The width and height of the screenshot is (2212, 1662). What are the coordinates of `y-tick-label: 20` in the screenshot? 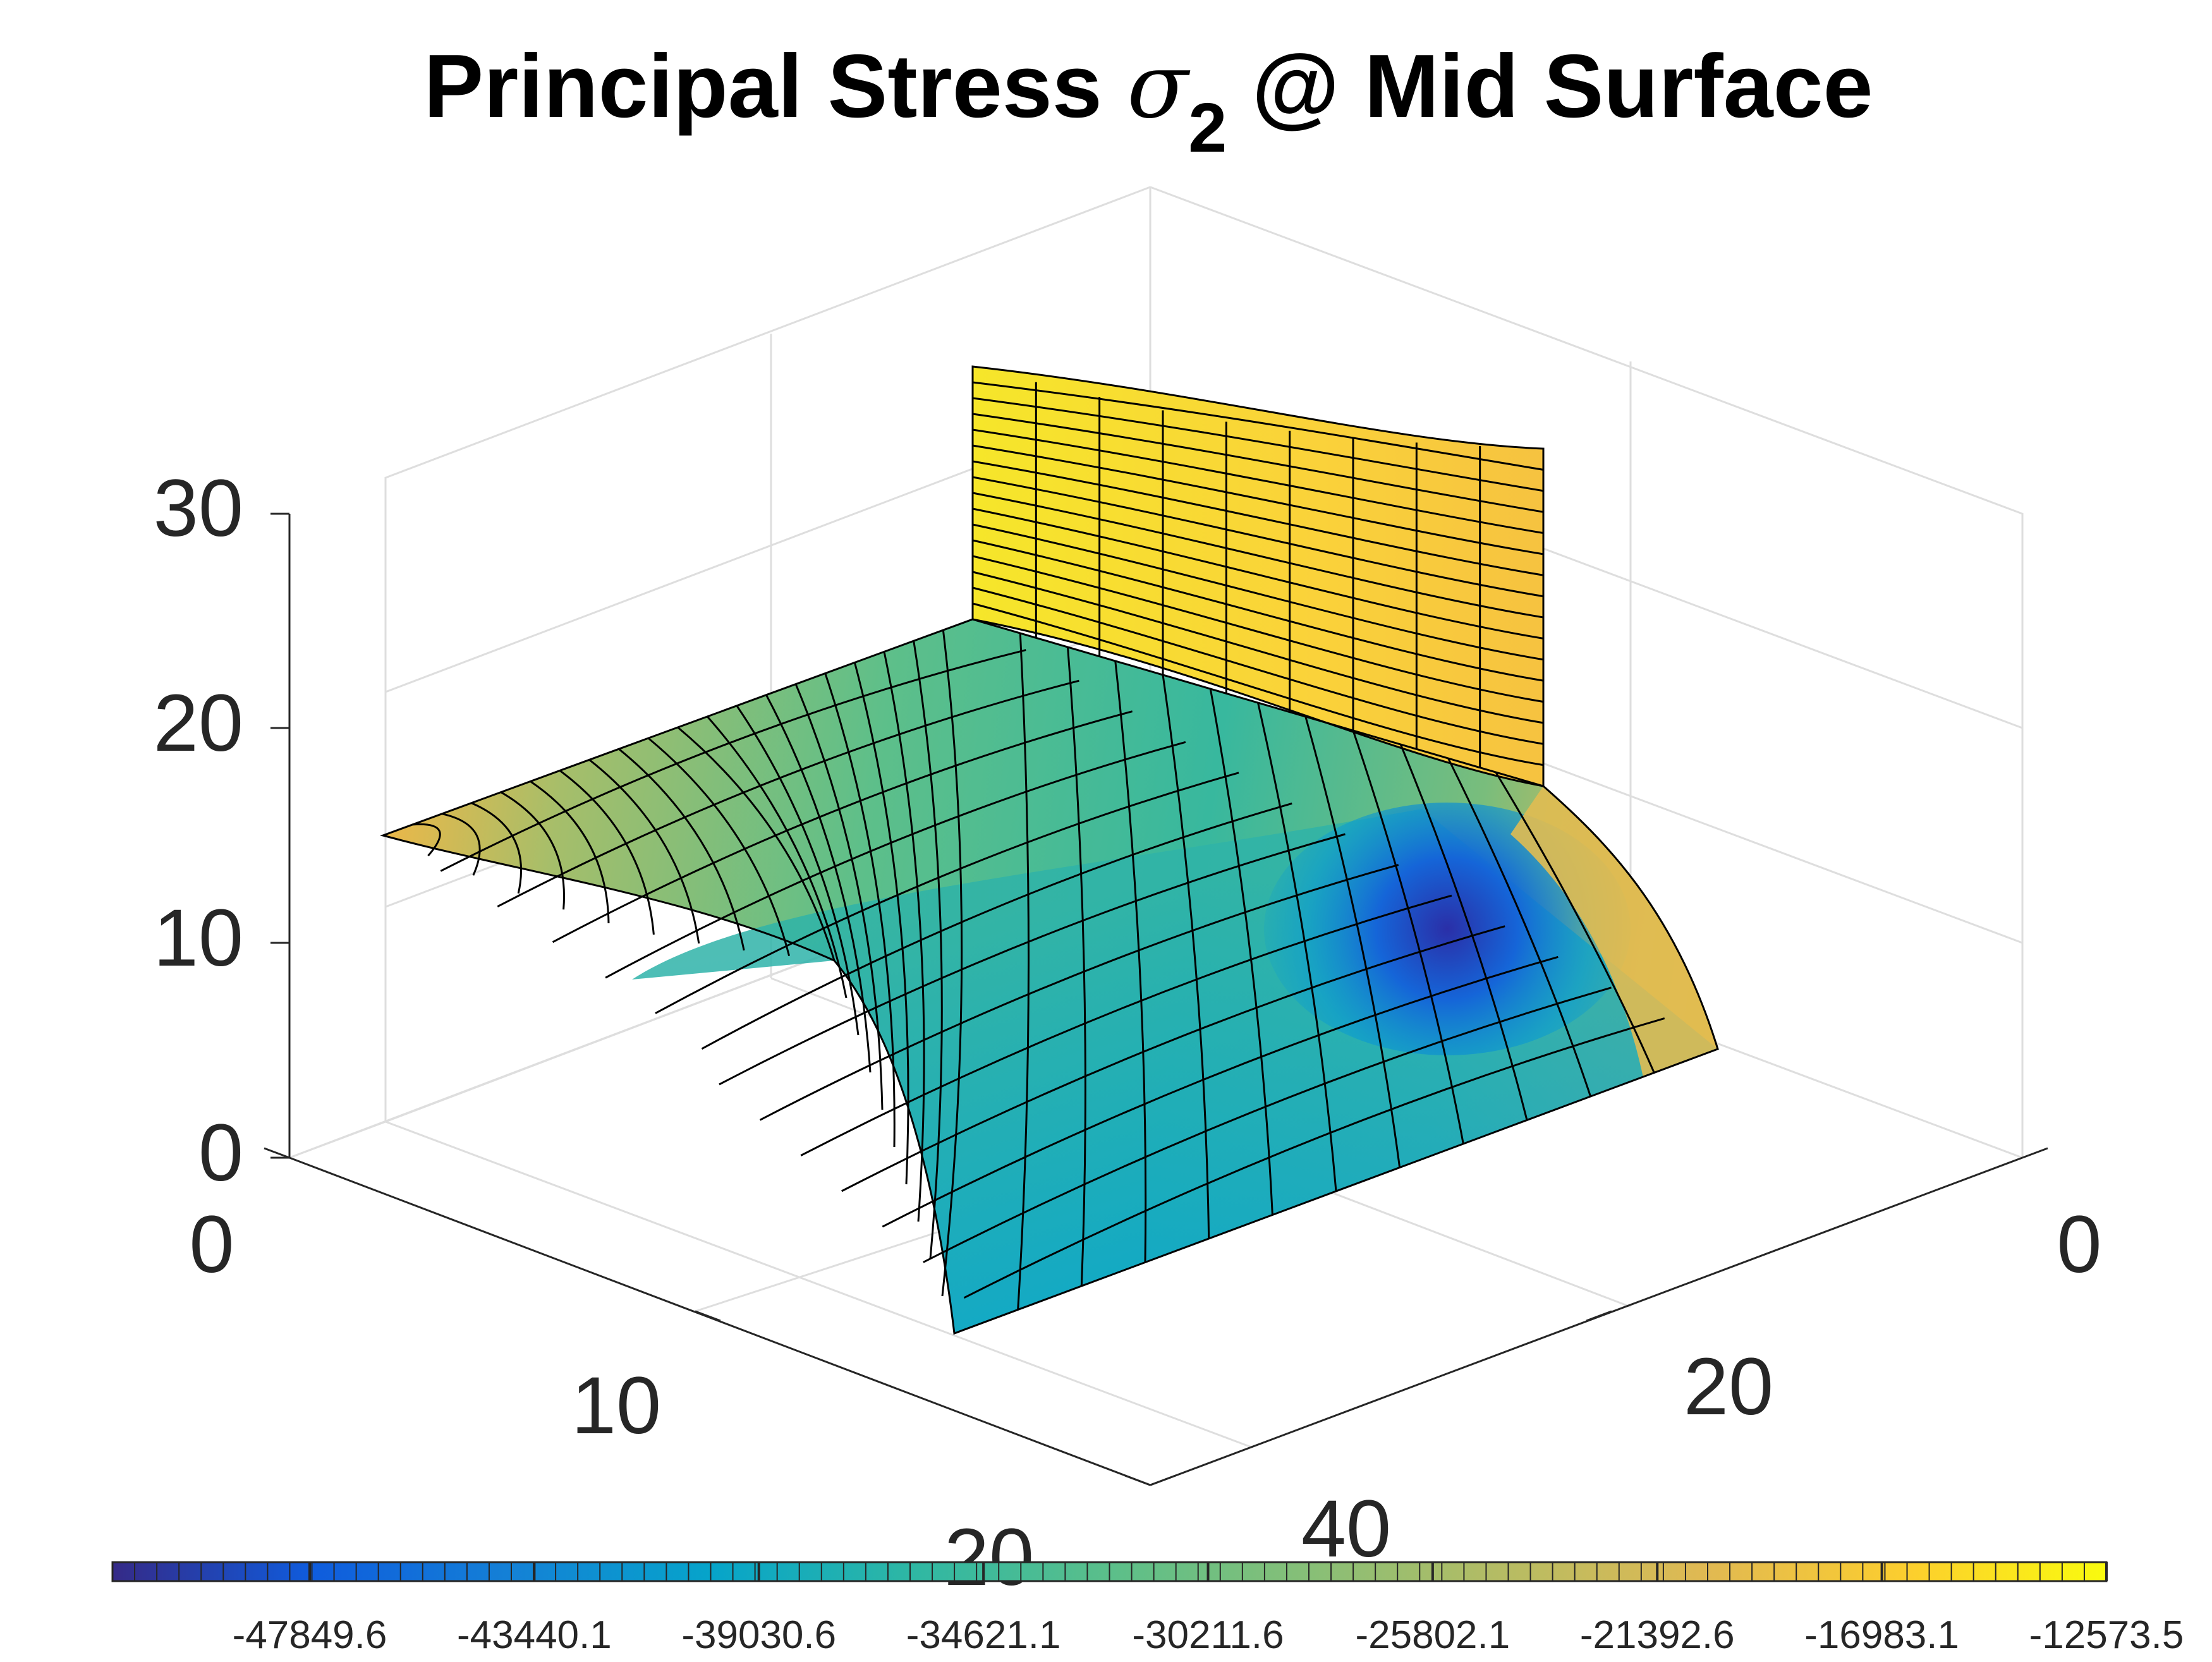 It's located at (1728, 1387).